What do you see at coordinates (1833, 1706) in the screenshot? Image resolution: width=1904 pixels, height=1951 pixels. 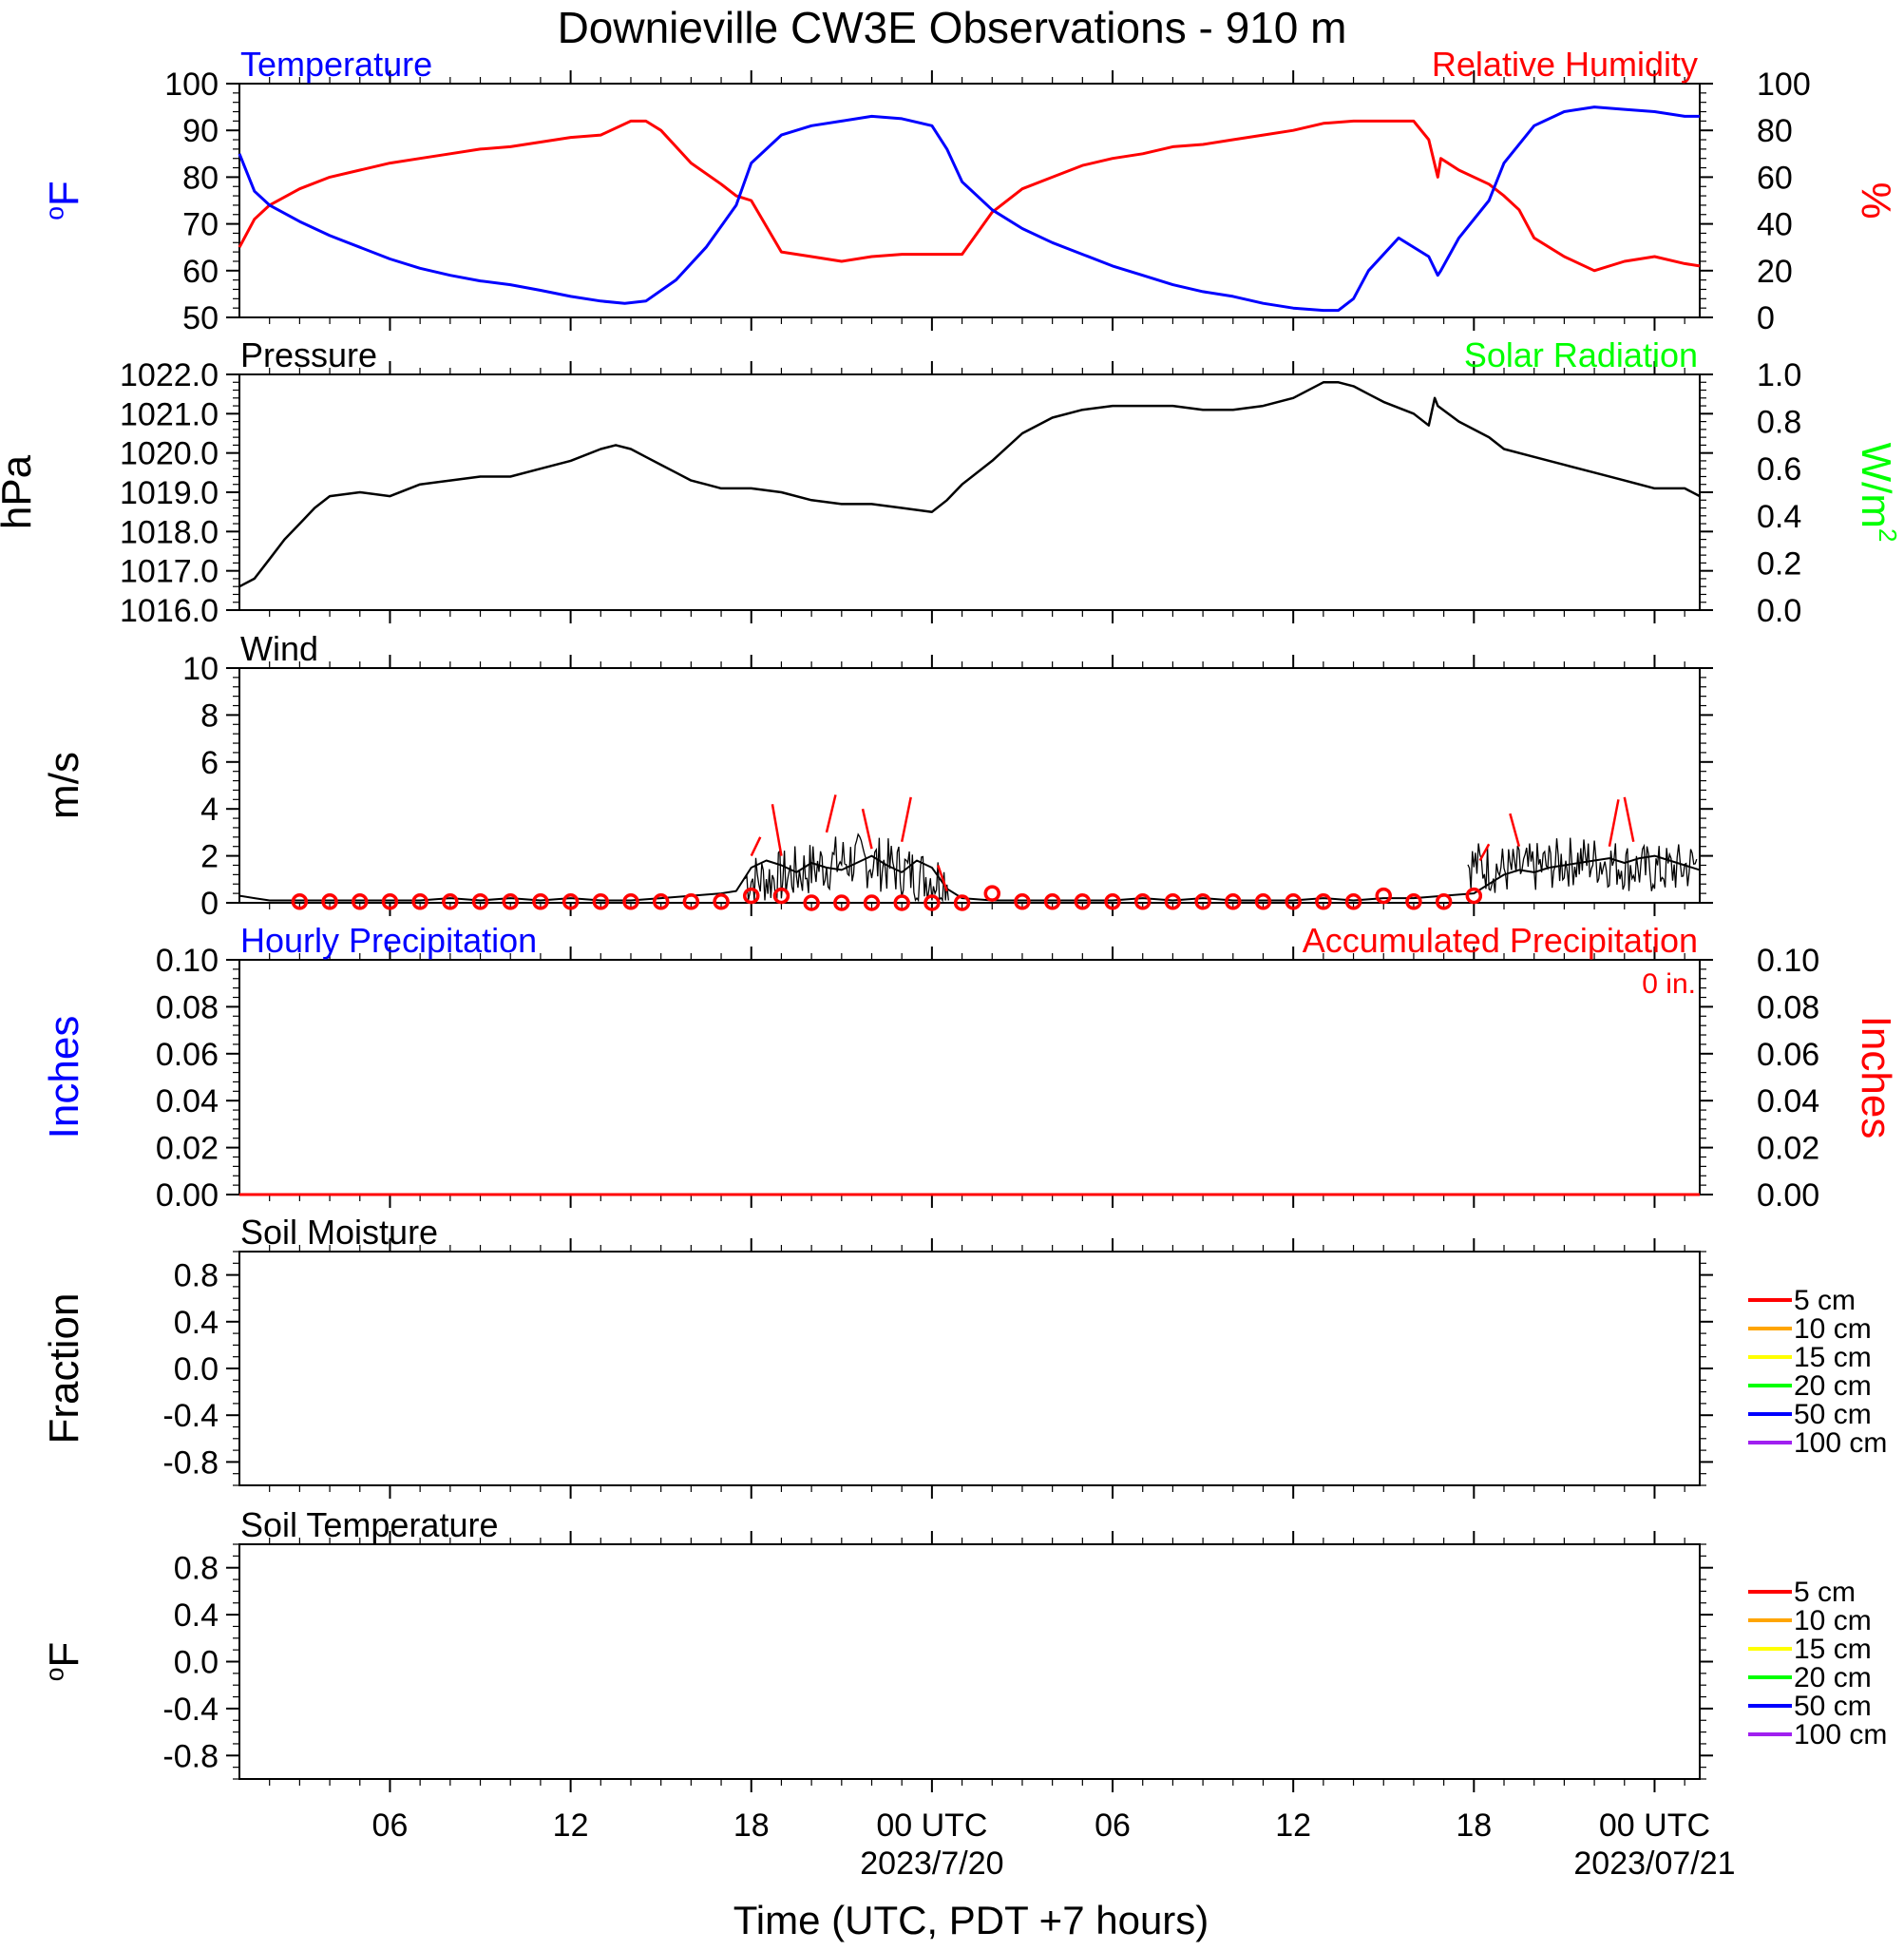 I see `legend-label: 50 cm` at bounding box center [1833, 1706].